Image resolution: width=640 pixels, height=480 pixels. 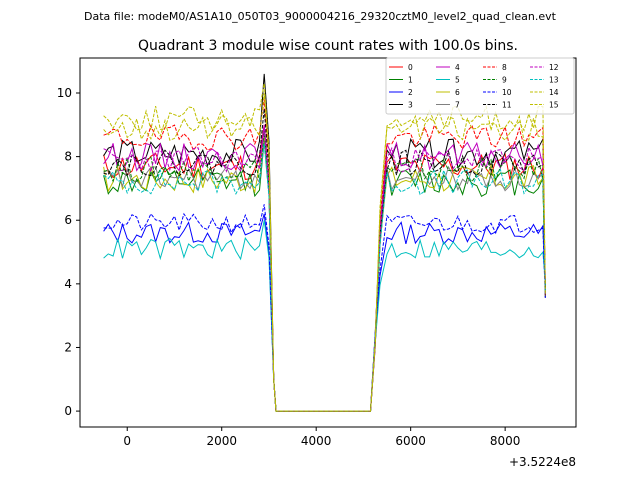 I want to click on legend-label-13: 13, so click(x=554, y=80).